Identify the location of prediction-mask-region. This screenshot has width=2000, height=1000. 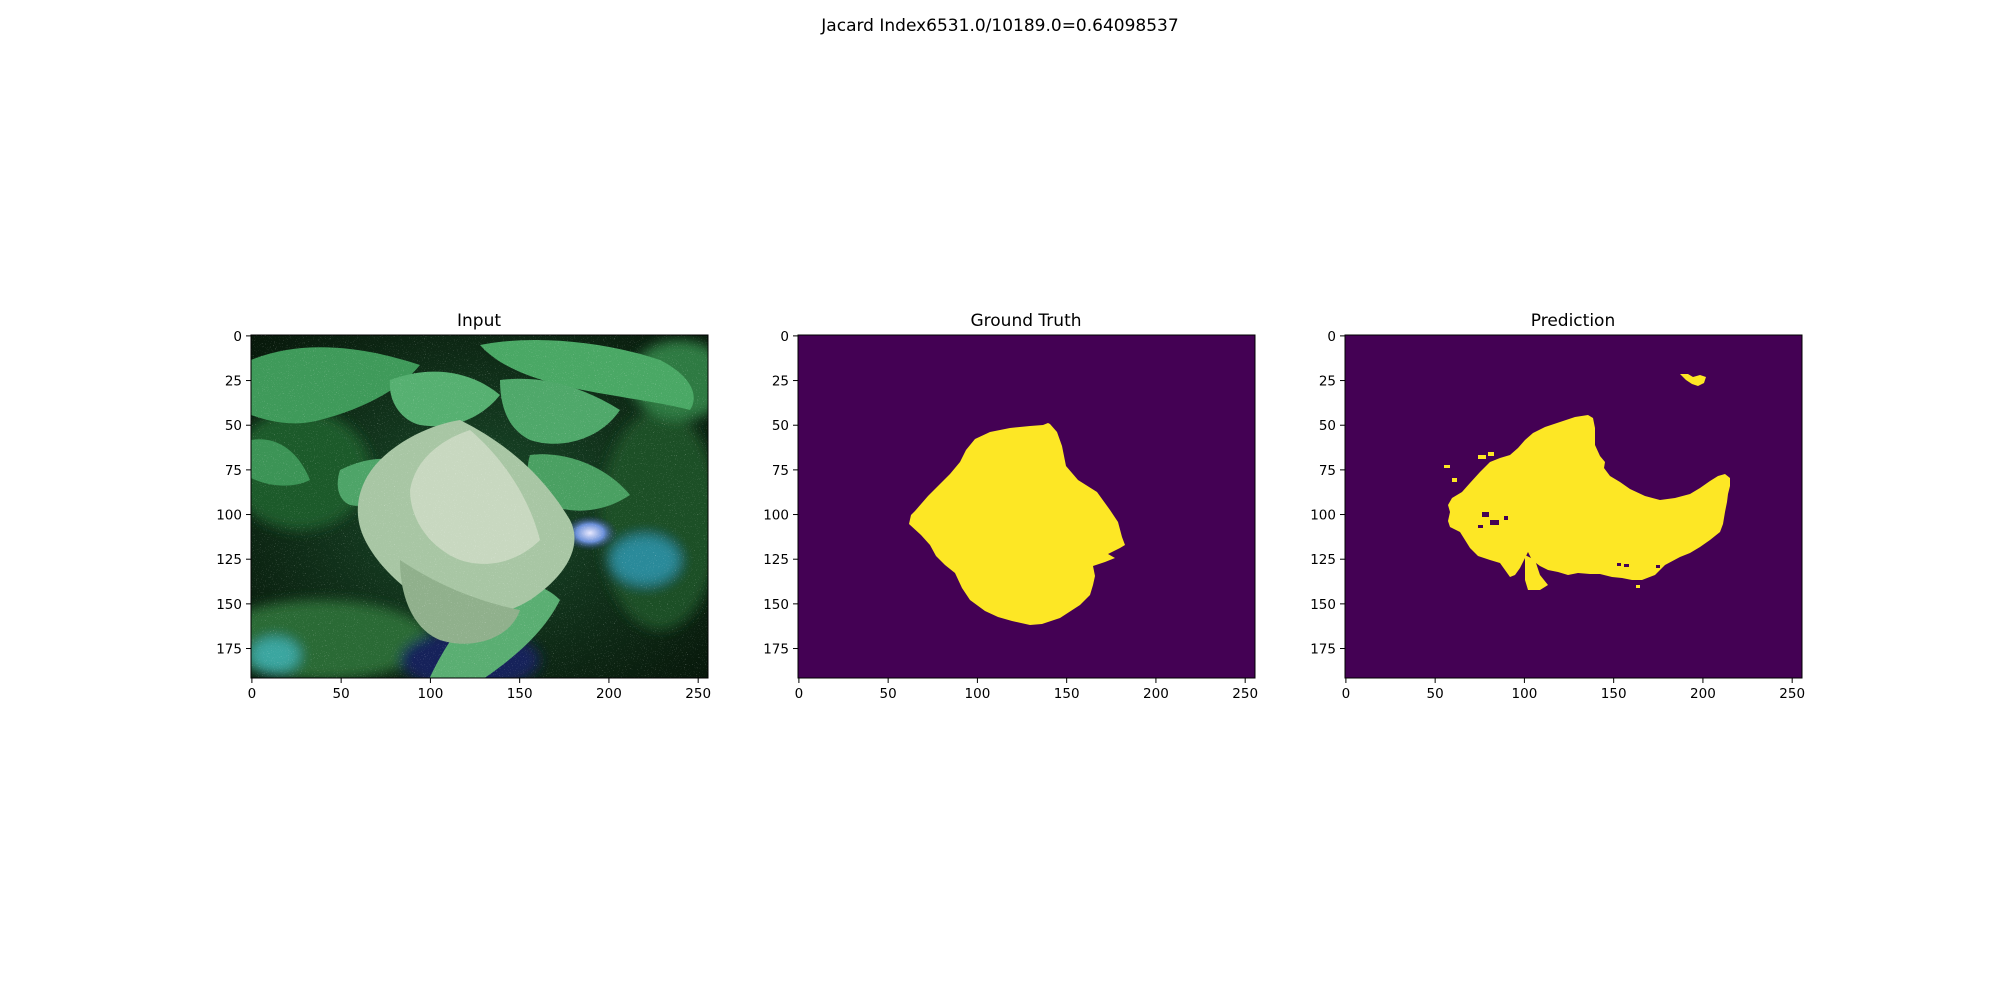
(1587, 482).